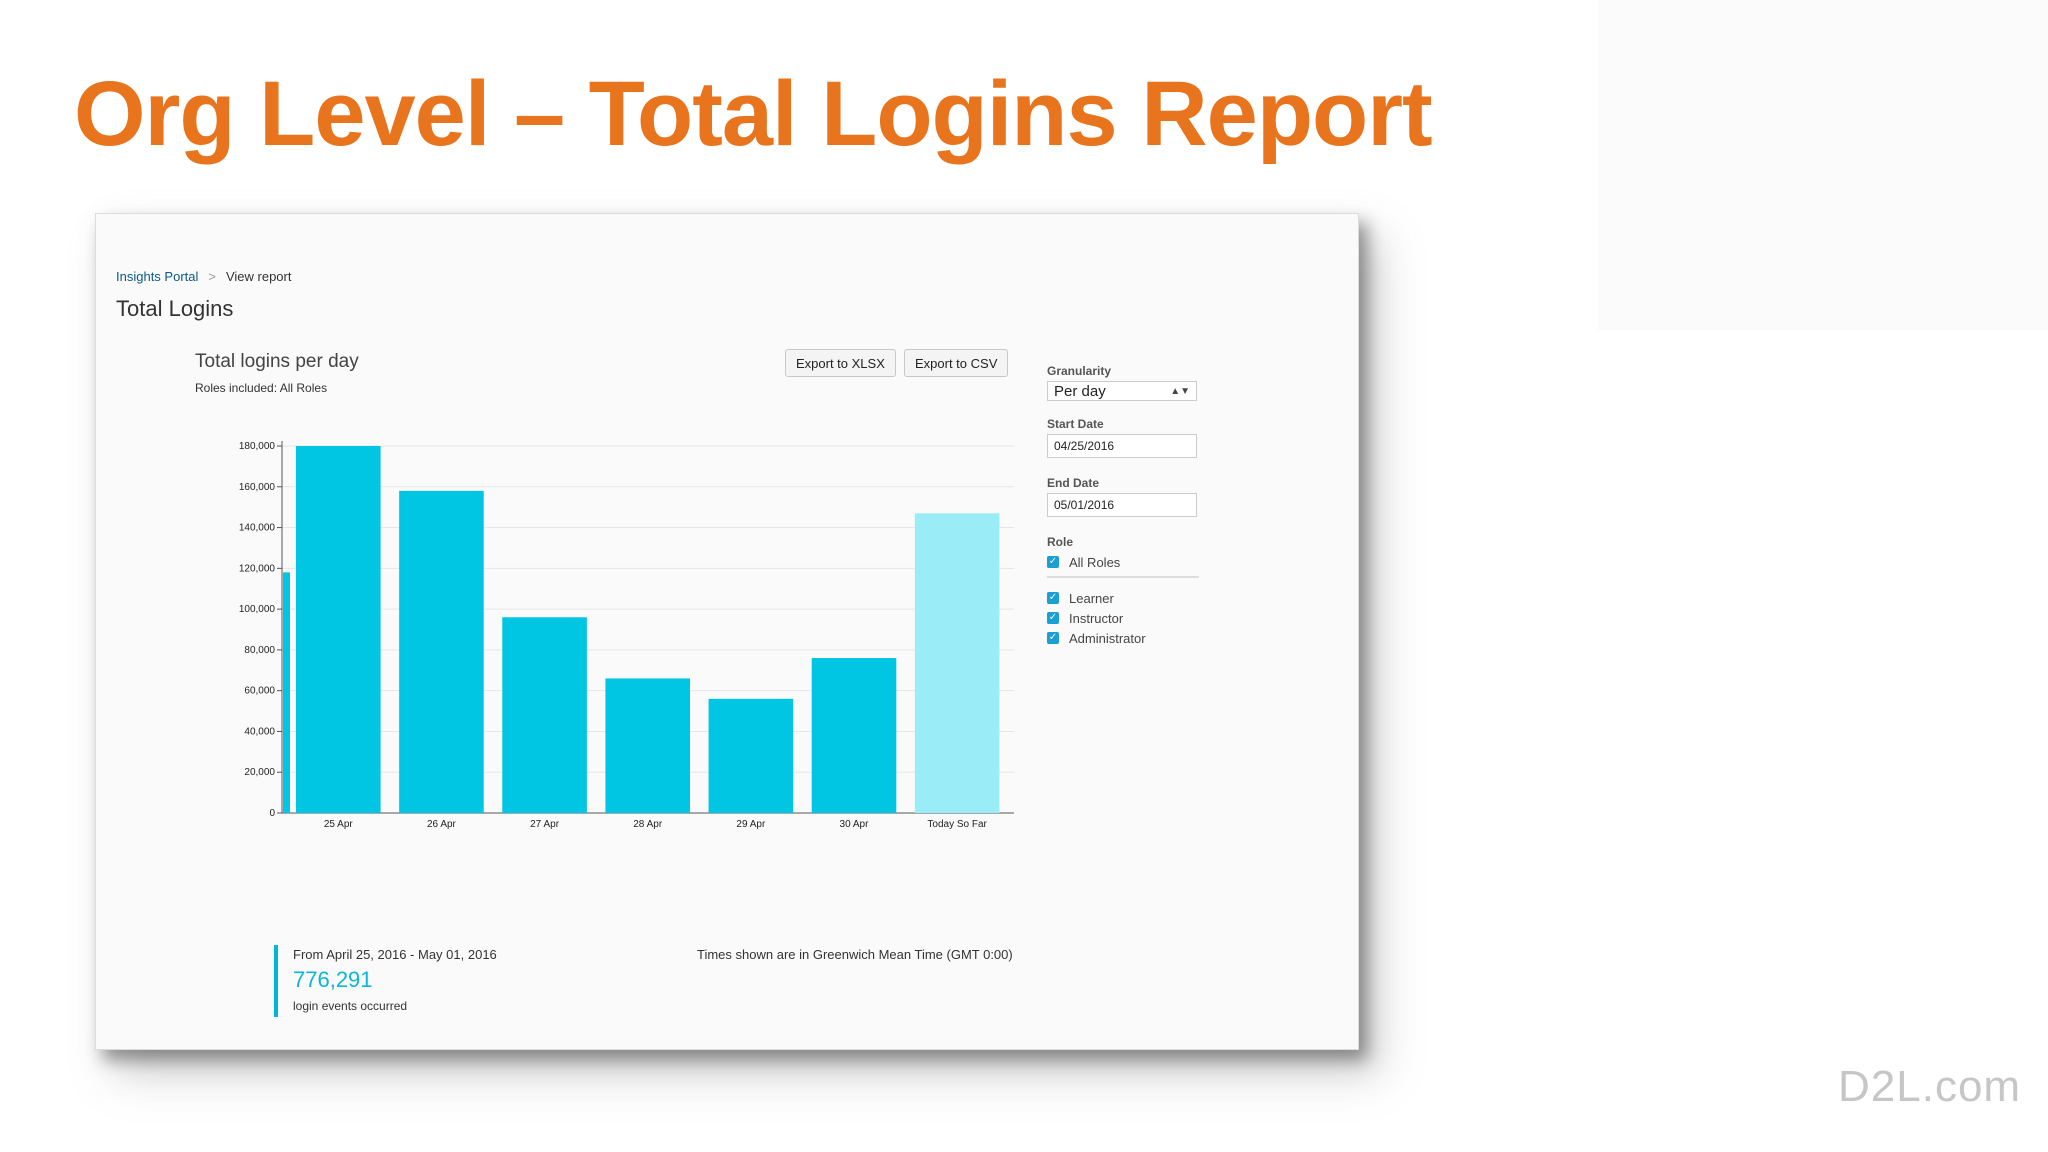  Describe the element at coordinates (333, 979) in the screenshot. I see `summary-total: 776,291` at that location.